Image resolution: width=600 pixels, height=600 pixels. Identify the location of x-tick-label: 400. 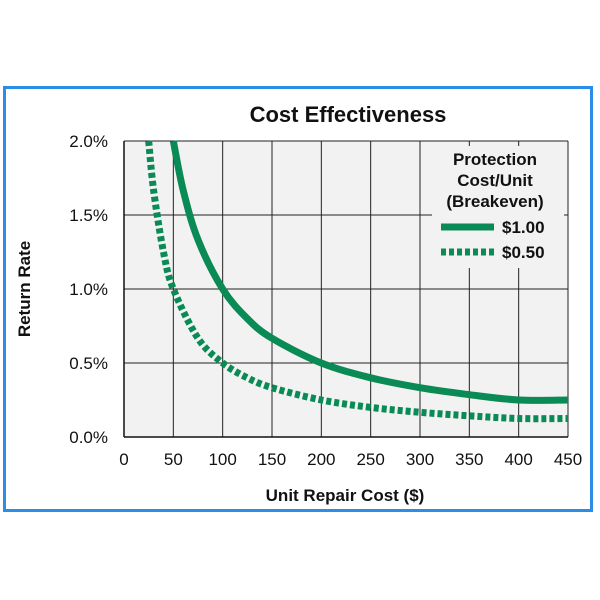
(518, 459).